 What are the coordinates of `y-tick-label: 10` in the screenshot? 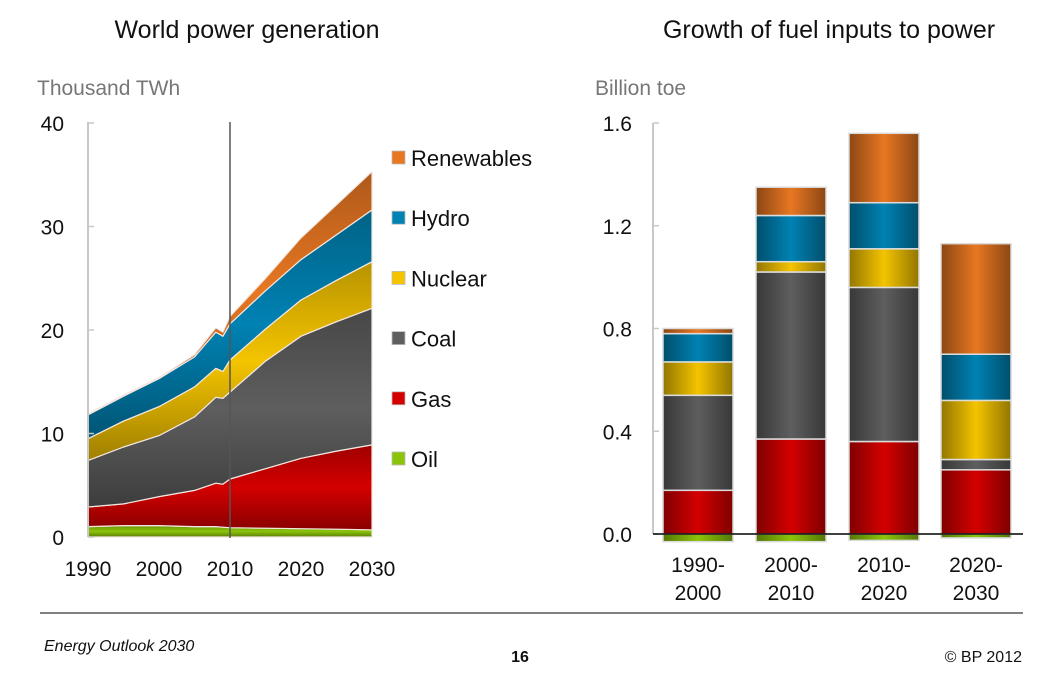 It's located at (52, 435).